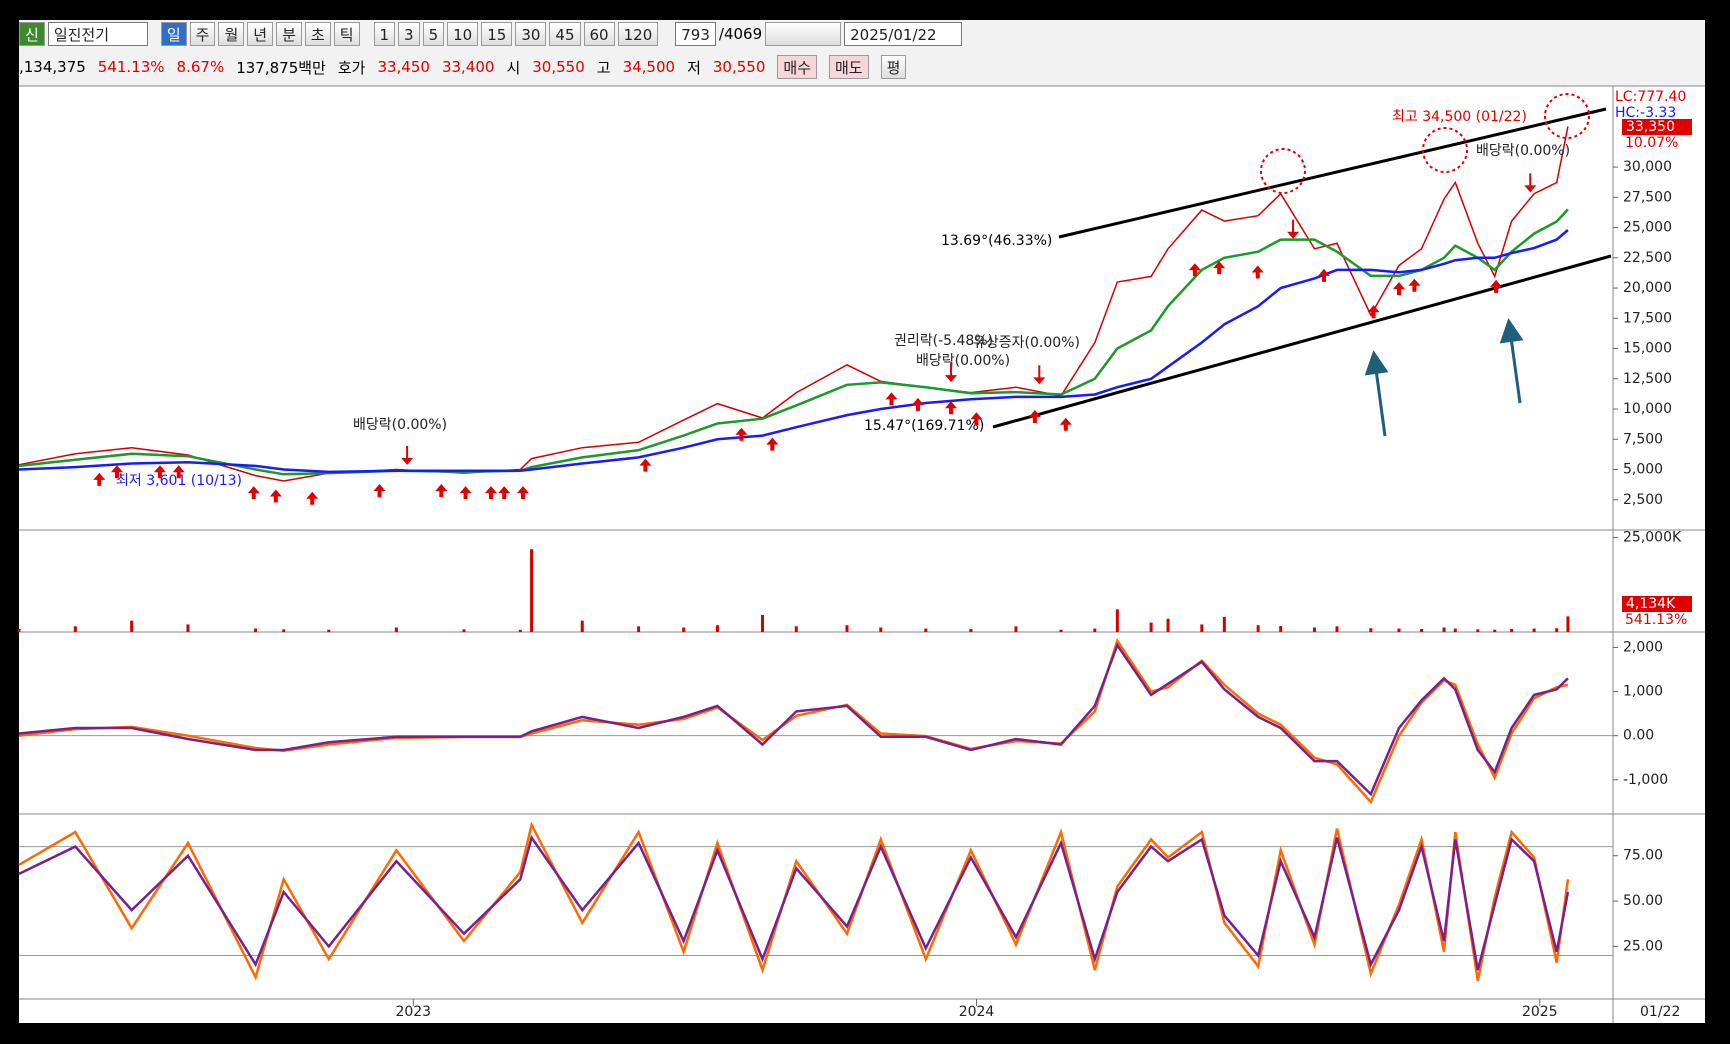  What do you see at coordinates (695, 34) in the screenshot?
I see `count-input: 793` at bounding box center [695, 34].